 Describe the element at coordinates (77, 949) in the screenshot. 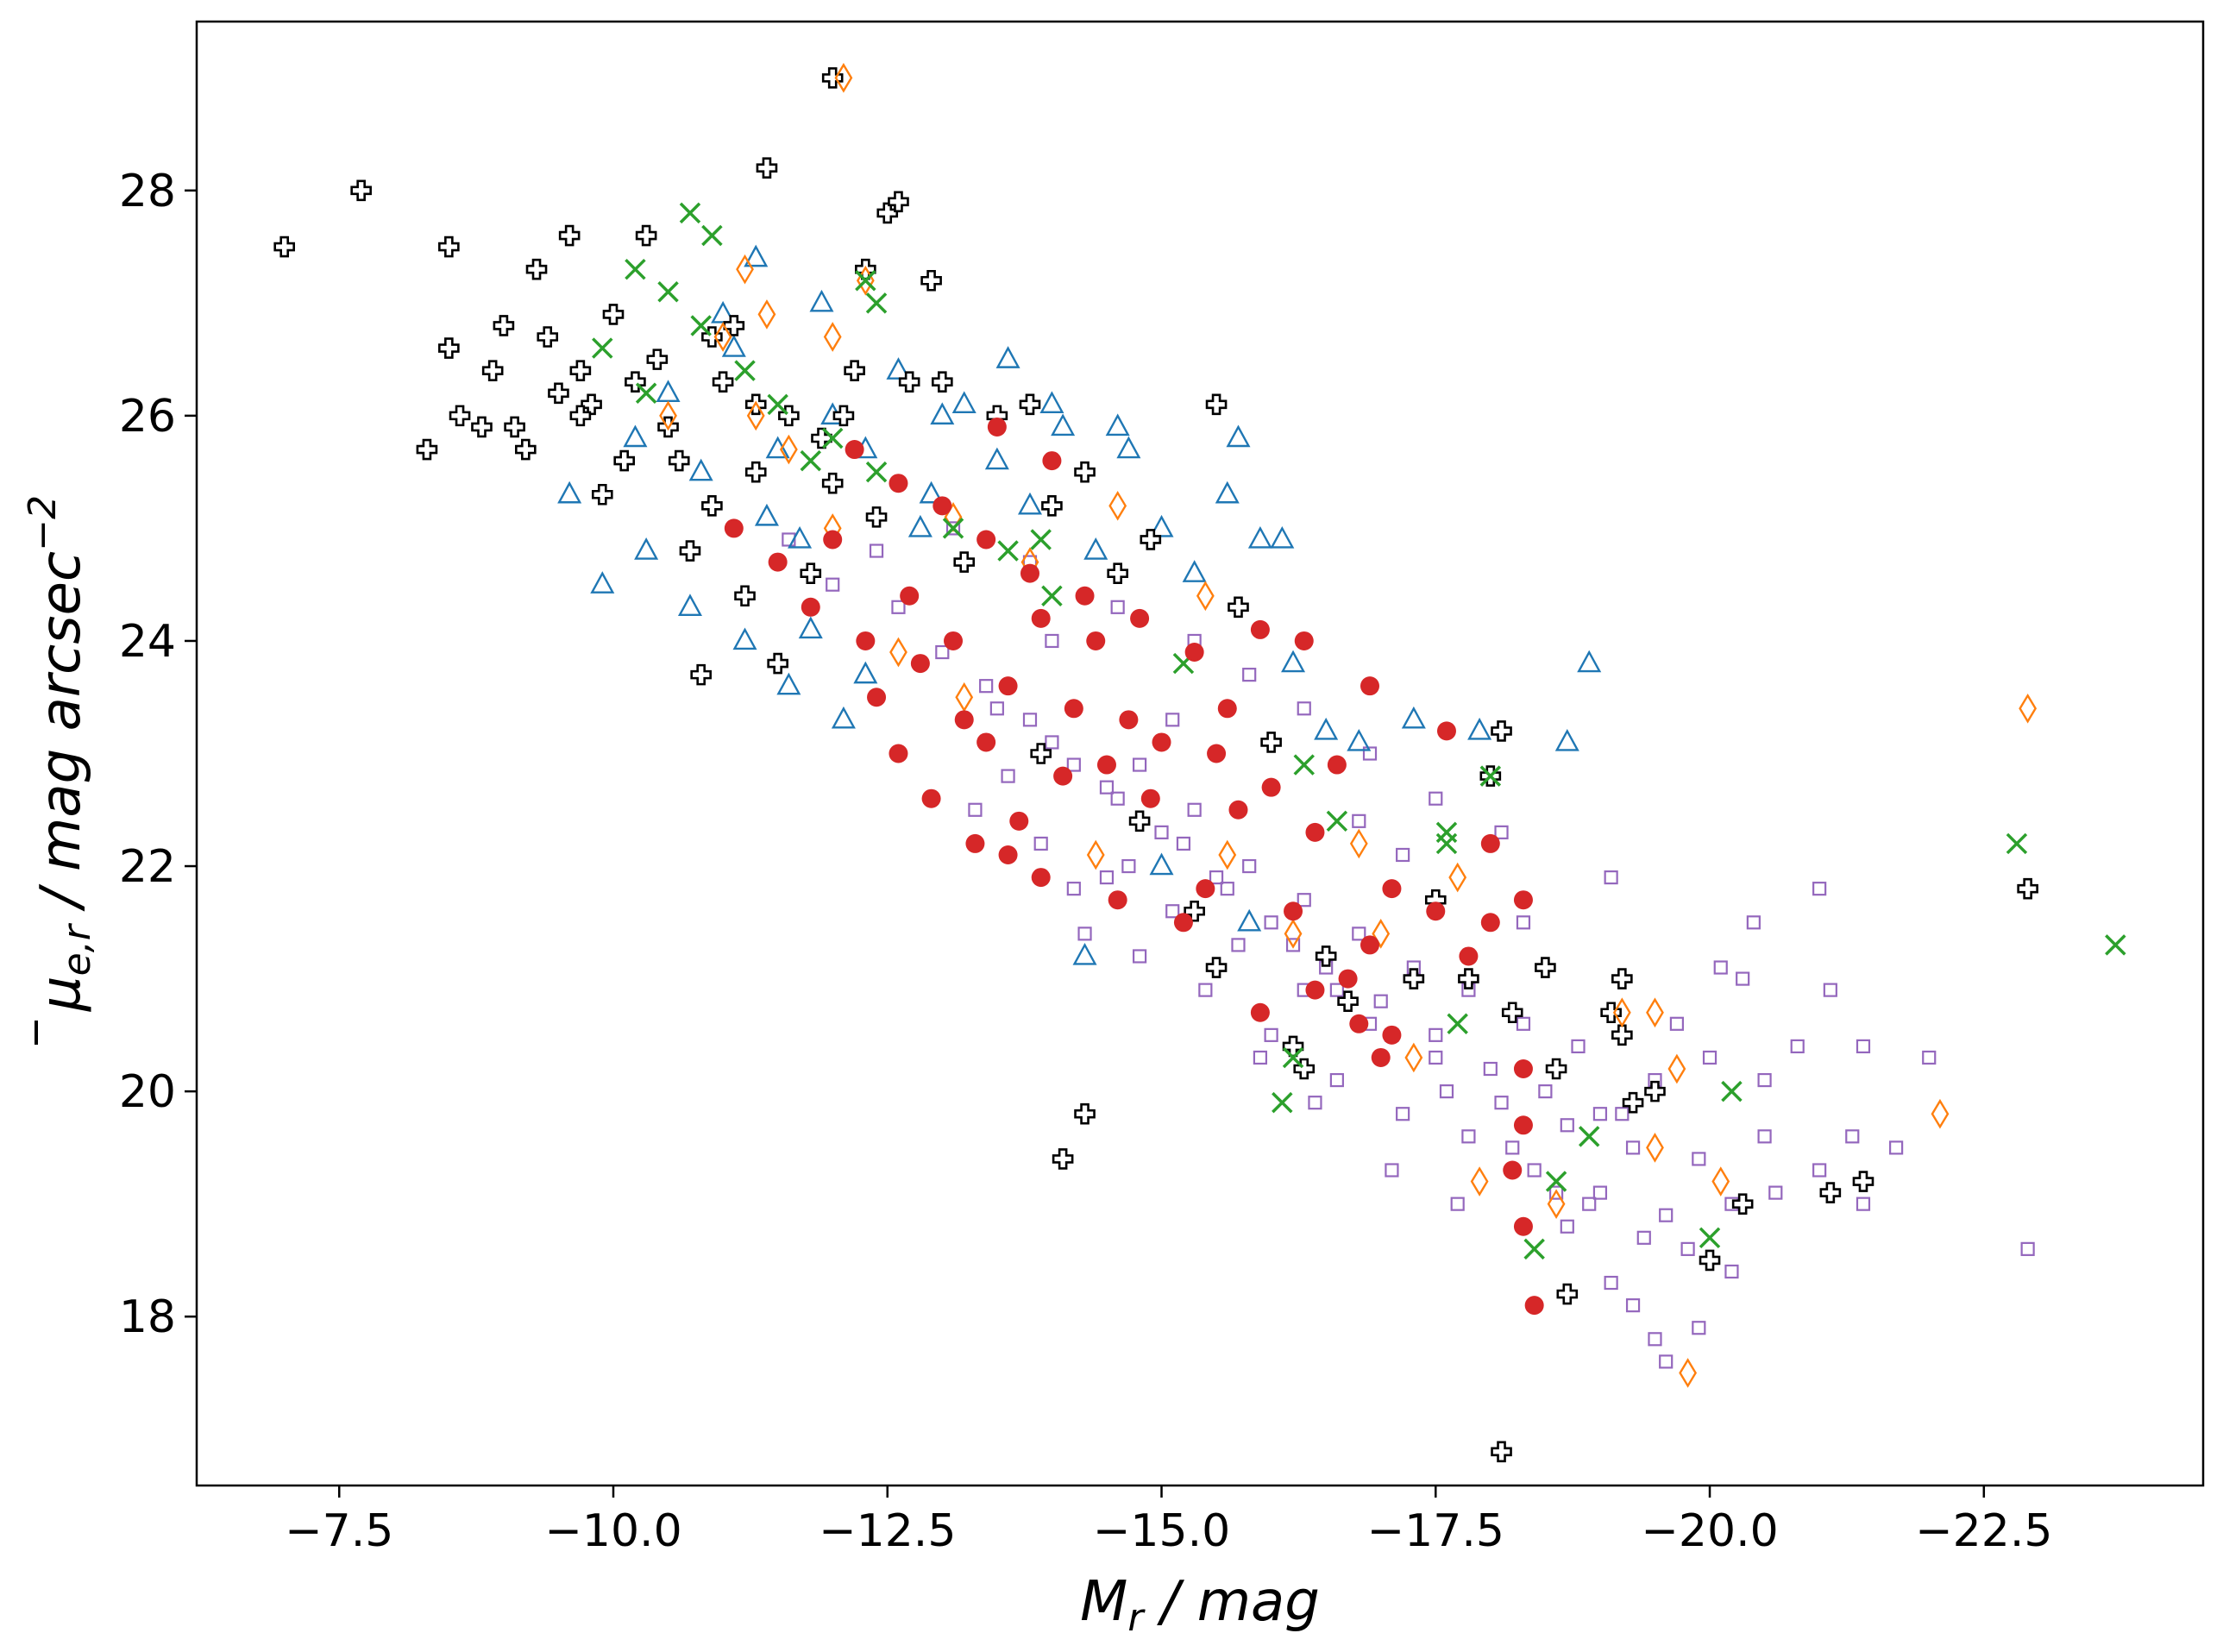

I see `y-axis-label-subscript: e,r` at that location.